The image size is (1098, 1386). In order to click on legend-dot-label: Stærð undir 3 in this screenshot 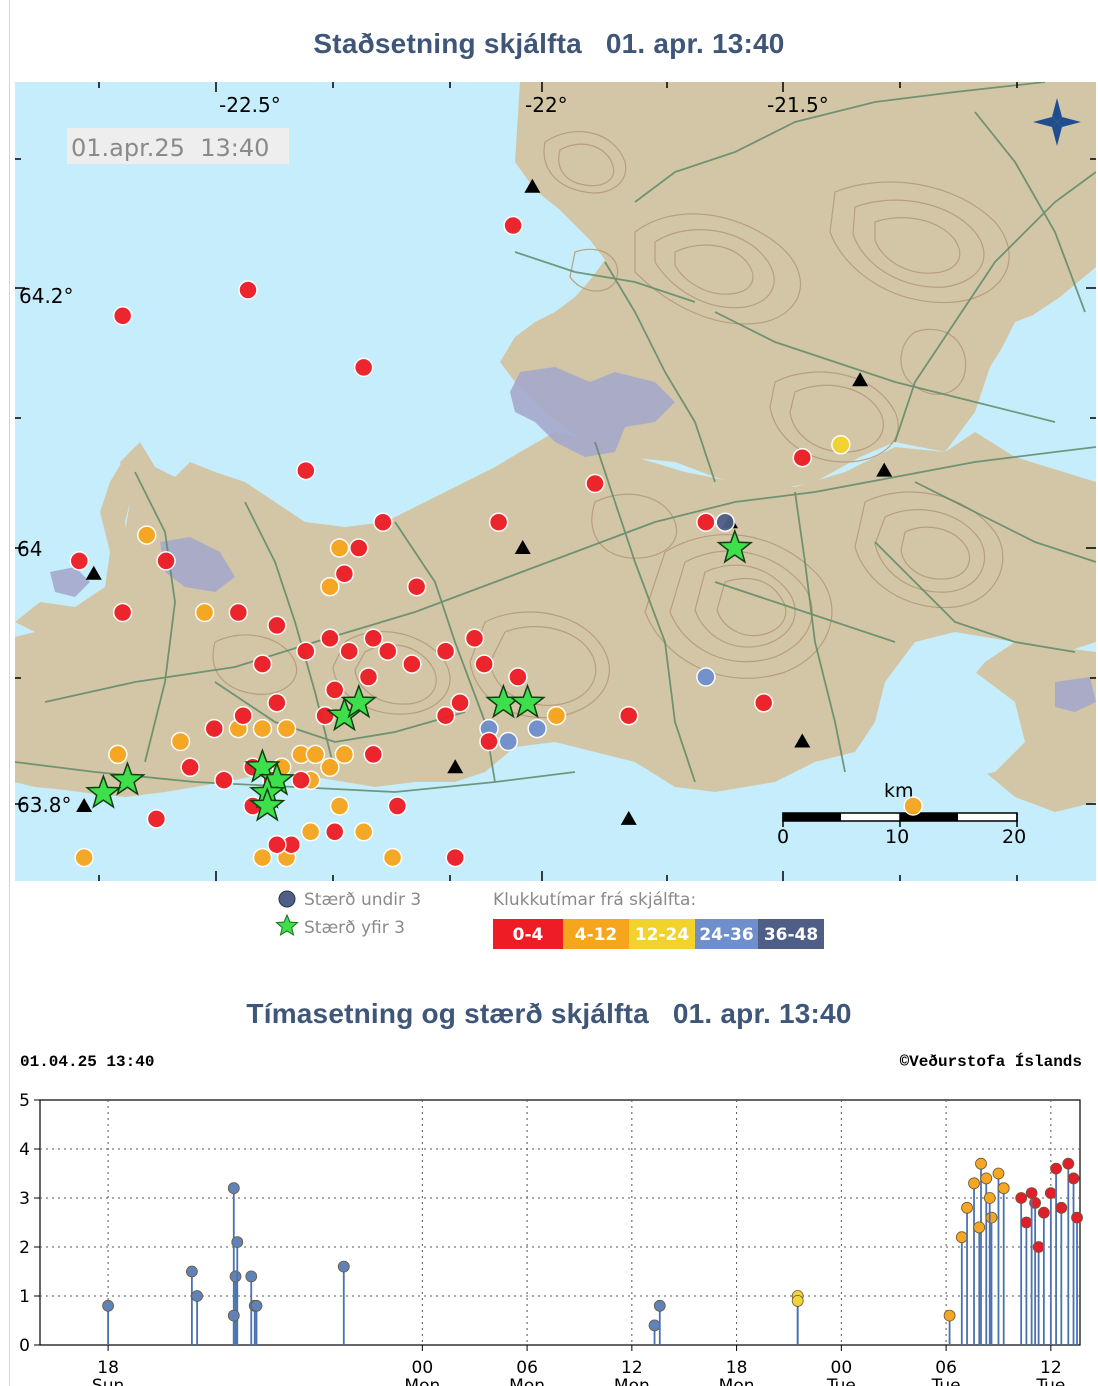, I will do `click(362, 900)`.